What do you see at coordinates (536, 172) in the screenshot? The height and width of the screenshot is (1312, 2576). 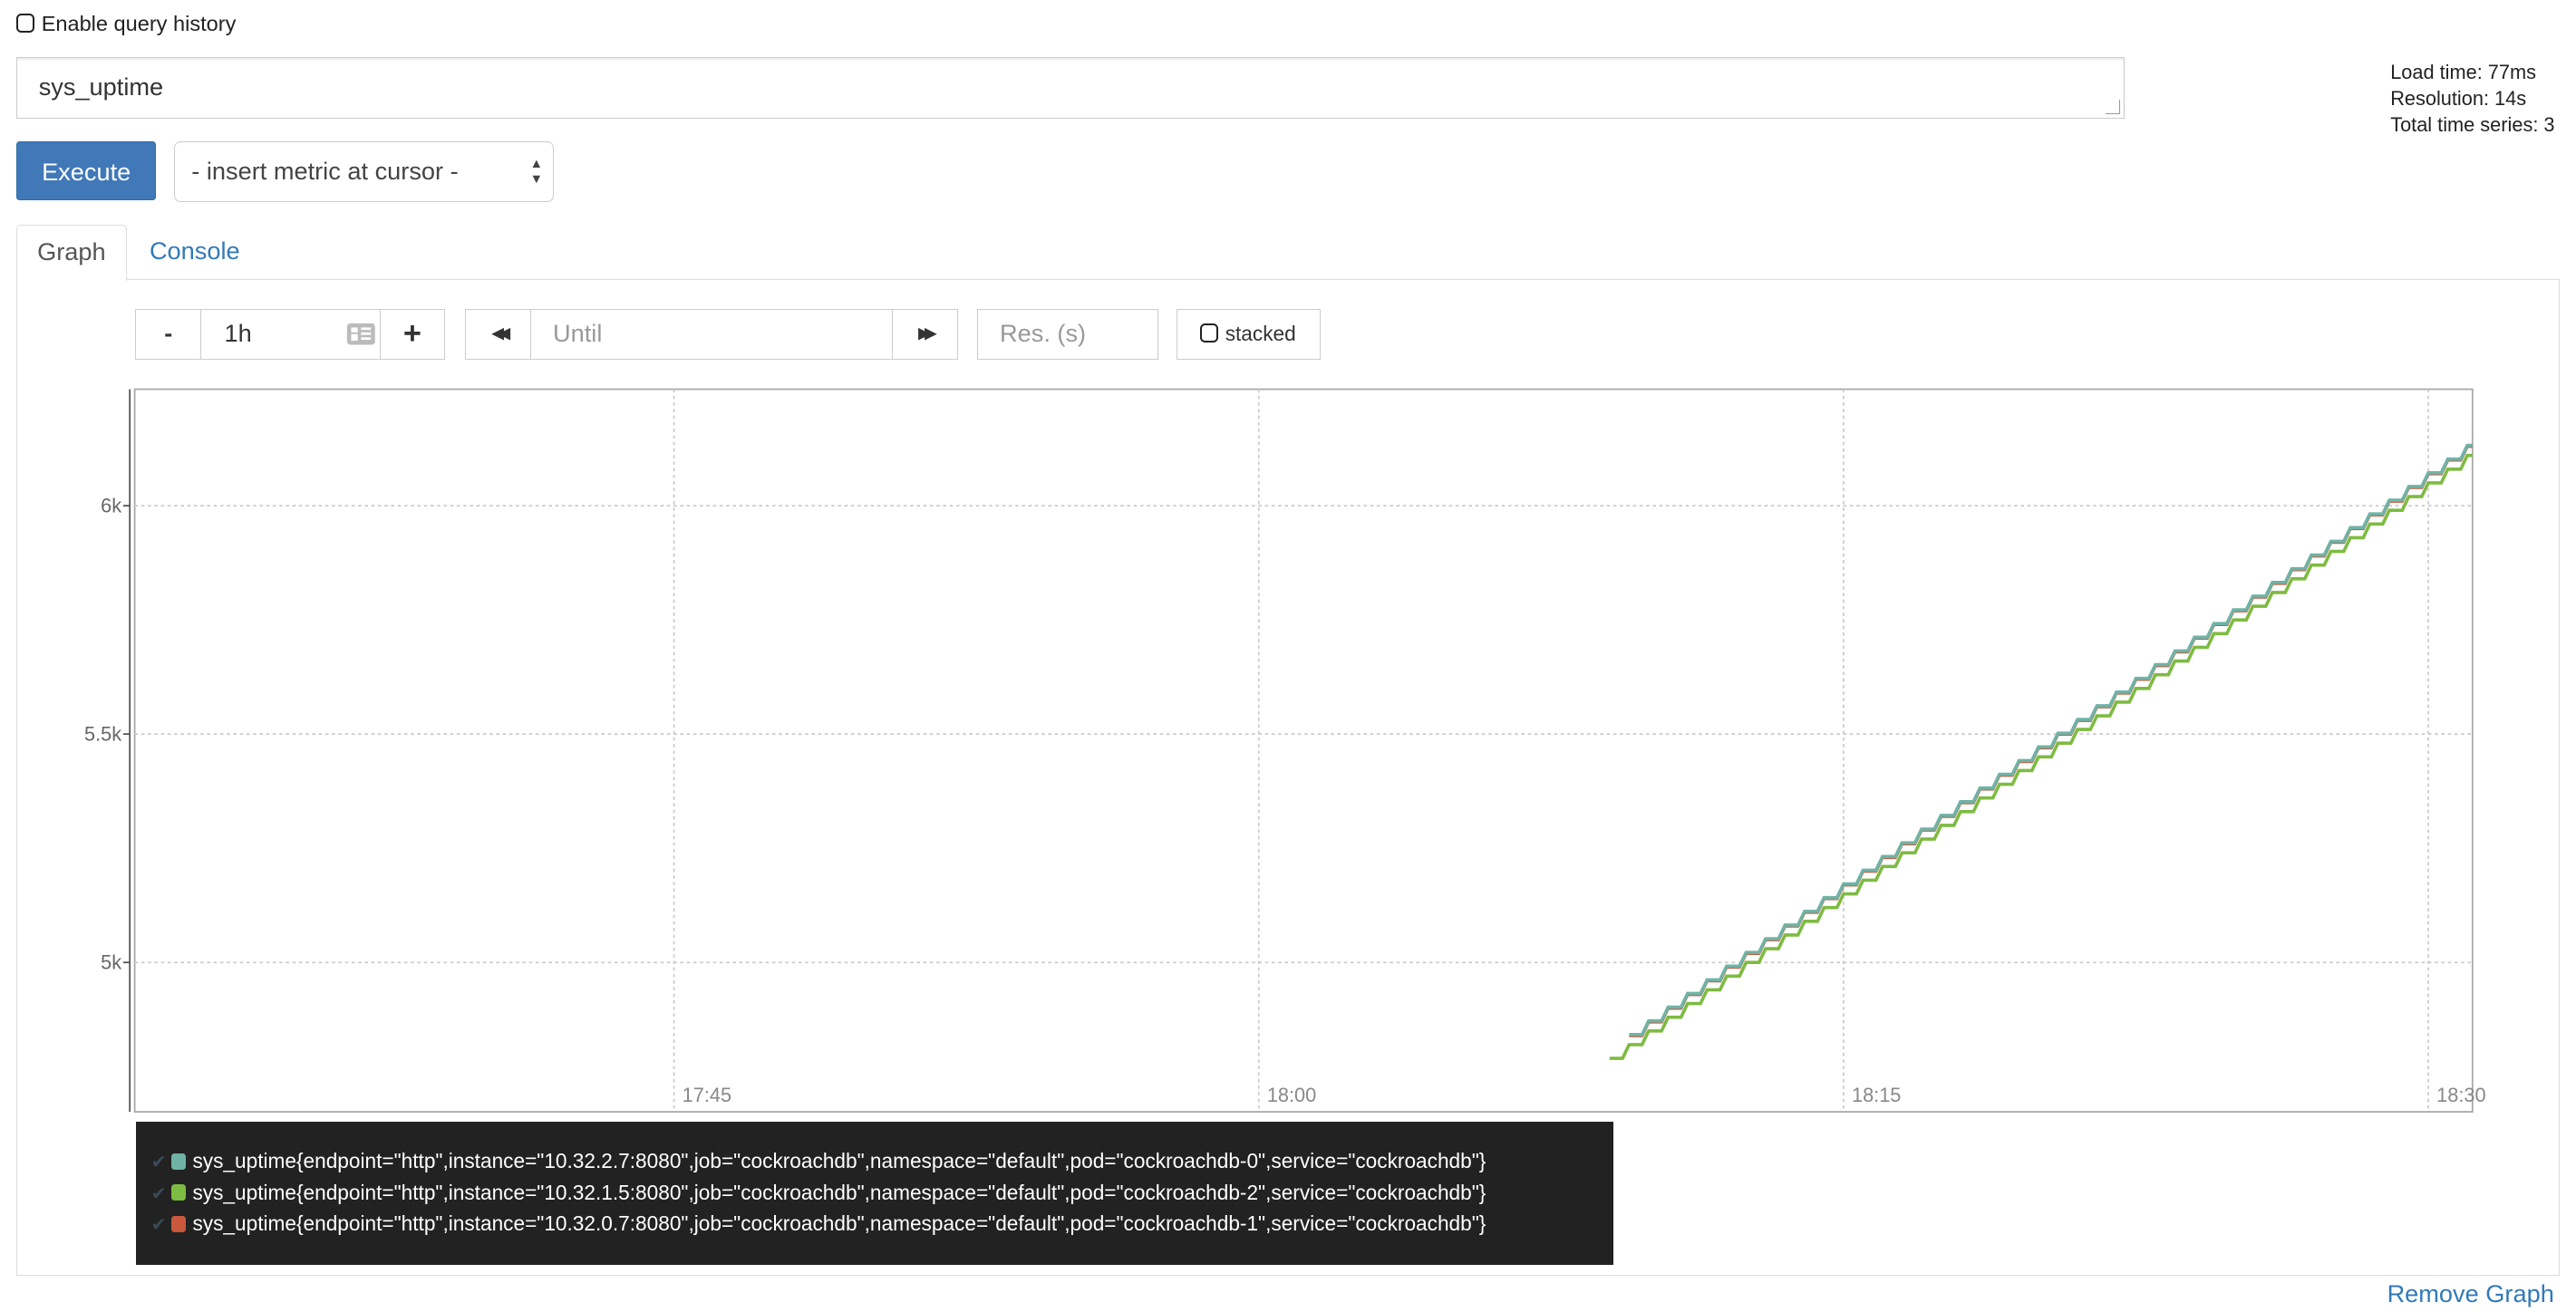 I see `select-arrows-icon: ▲ ▼` at bounding box center [536, 172].